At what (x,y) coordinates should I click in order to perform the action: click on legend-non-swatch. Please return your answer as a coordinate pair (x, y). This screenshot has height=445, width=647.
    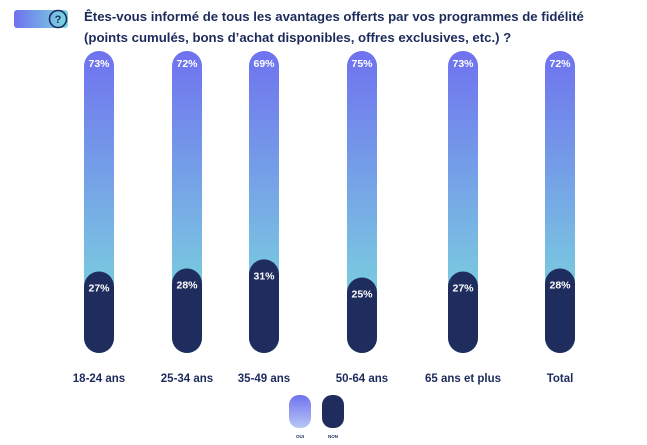
    Looking at the image, I should click on (333, 411).